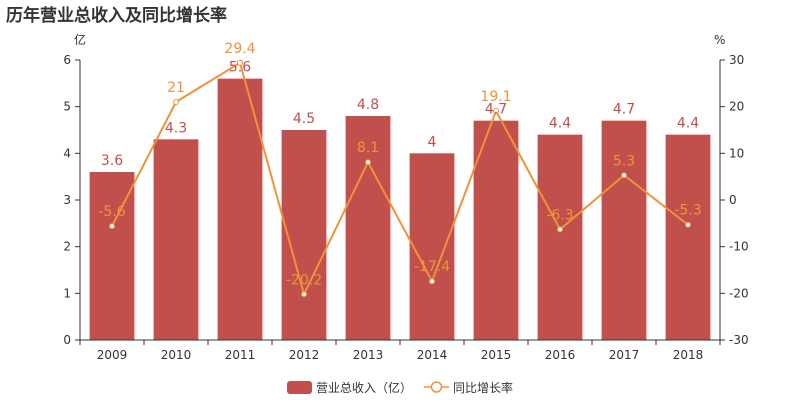  I want to click on left-tick-label: 5, so click(67, 107).